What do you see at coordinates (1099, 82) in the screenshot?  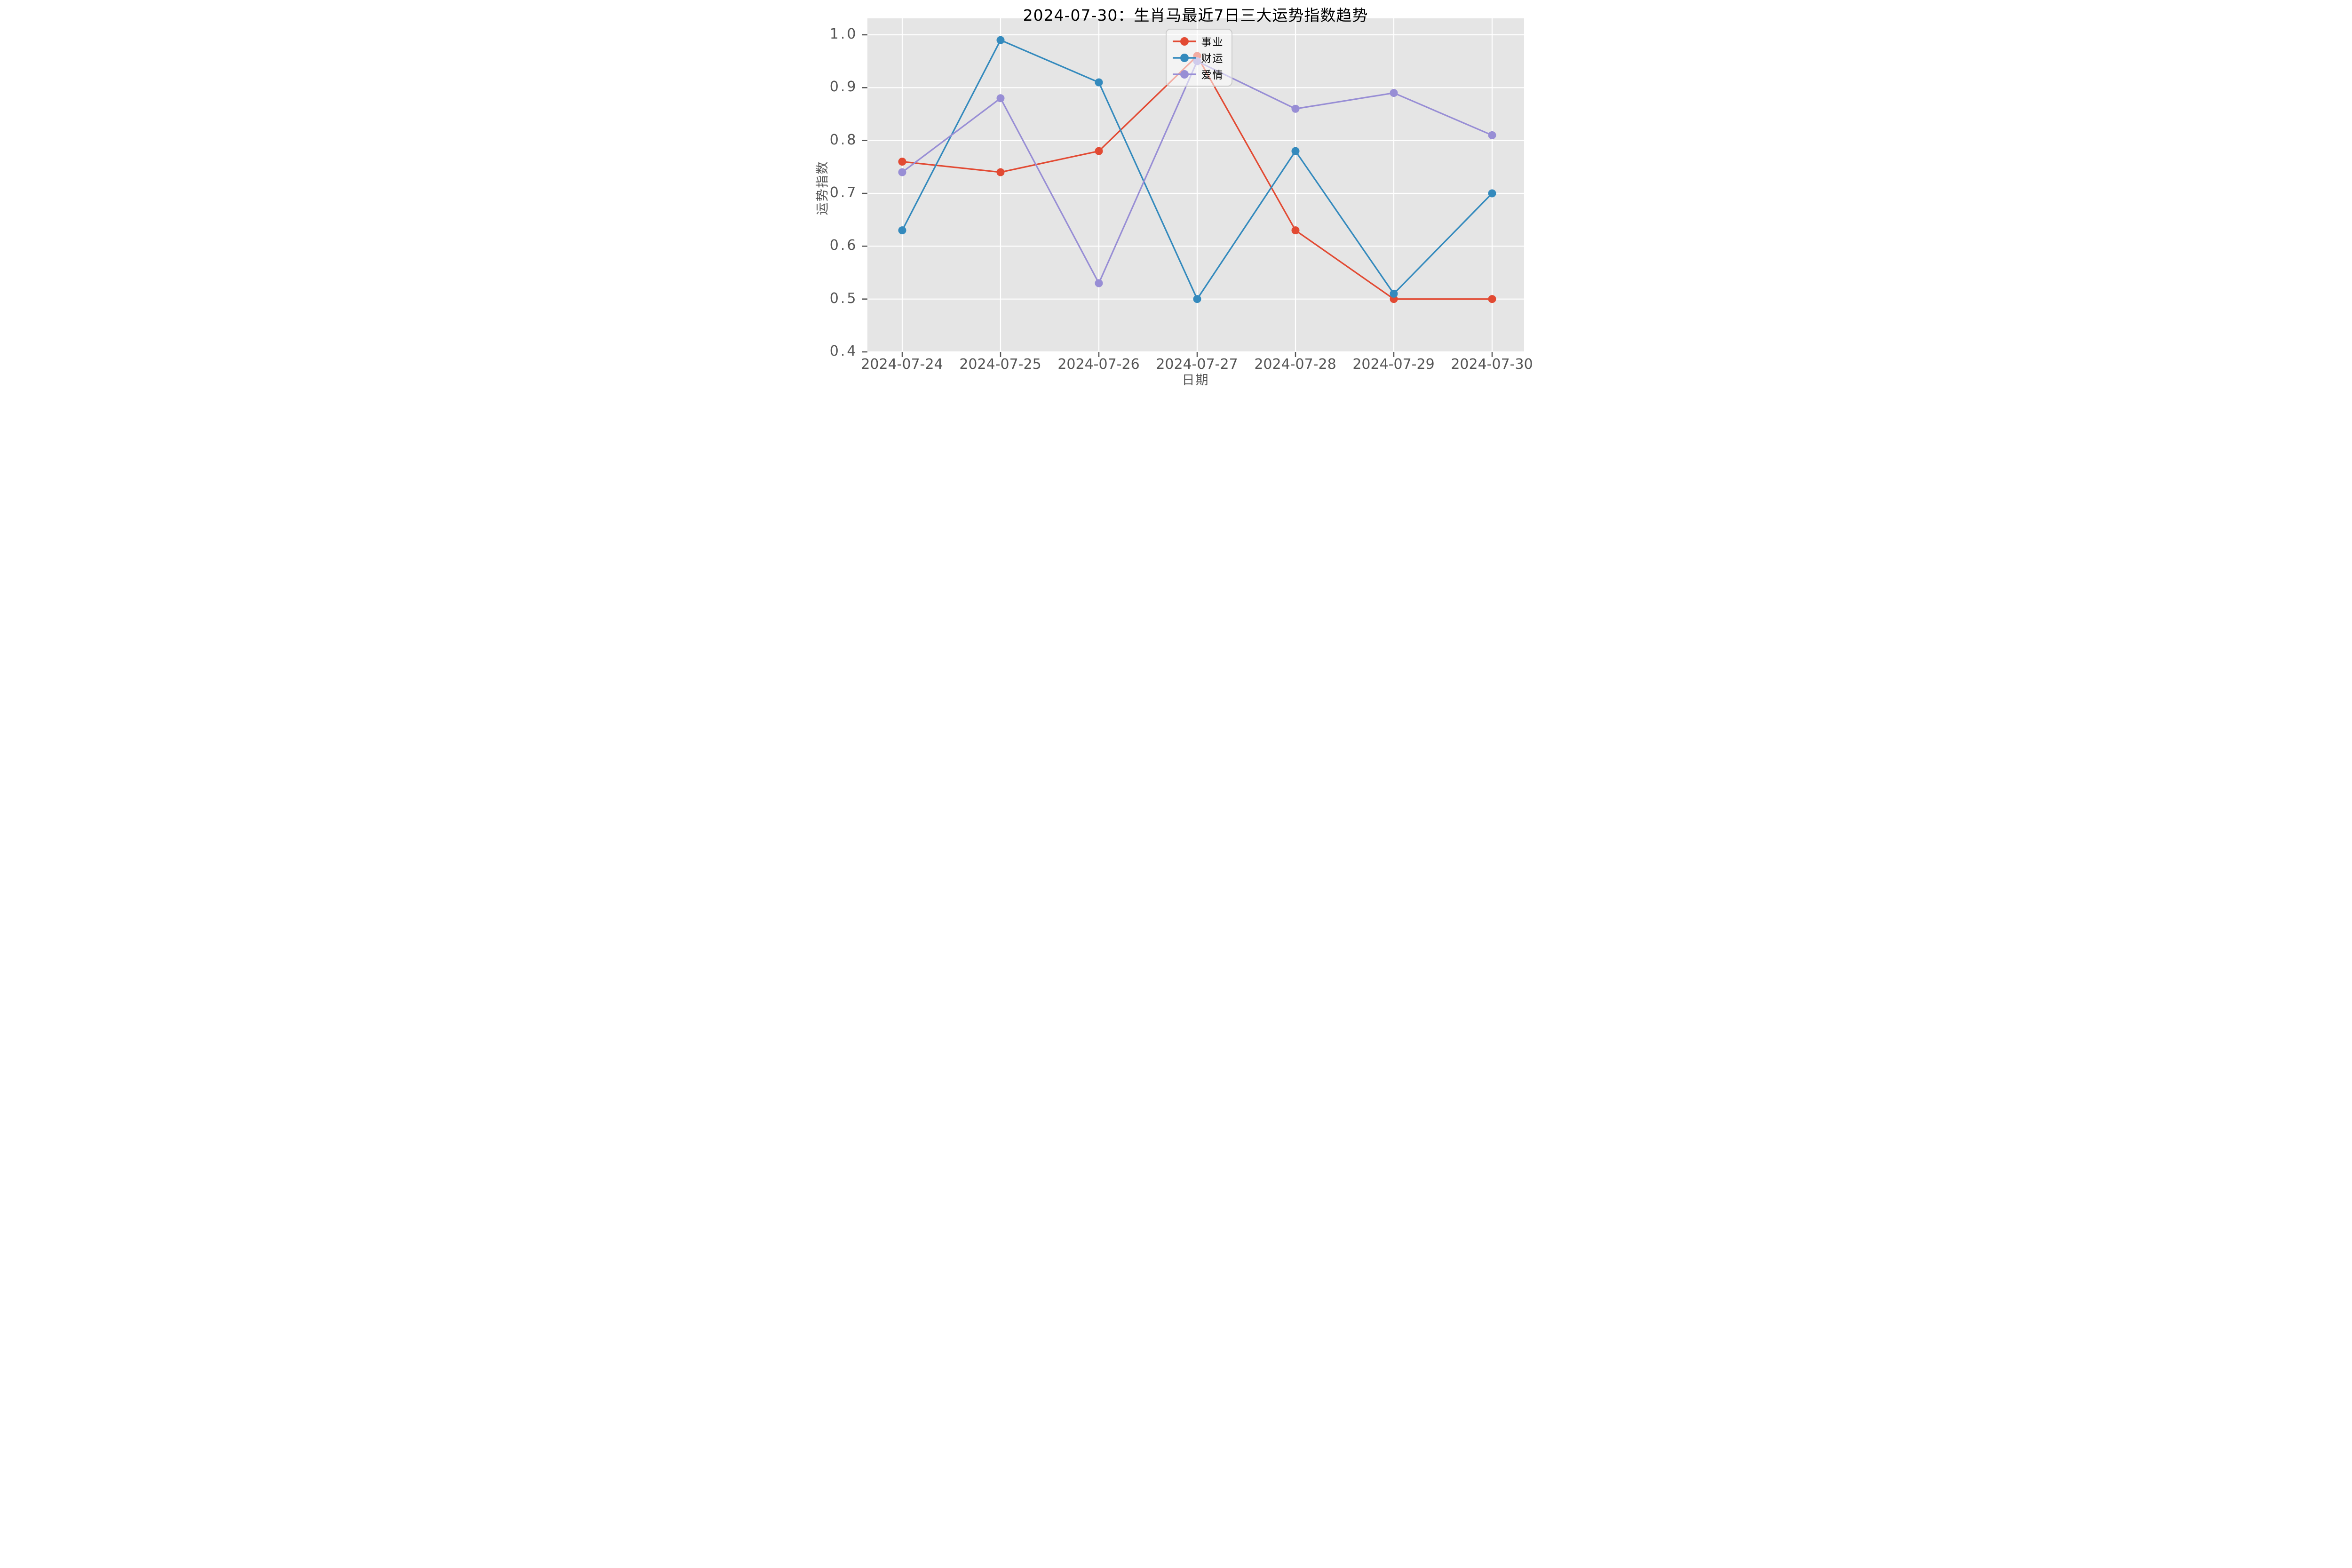 I see `data-point-财运-2024-07-26` at bounding box center [1099, 82].